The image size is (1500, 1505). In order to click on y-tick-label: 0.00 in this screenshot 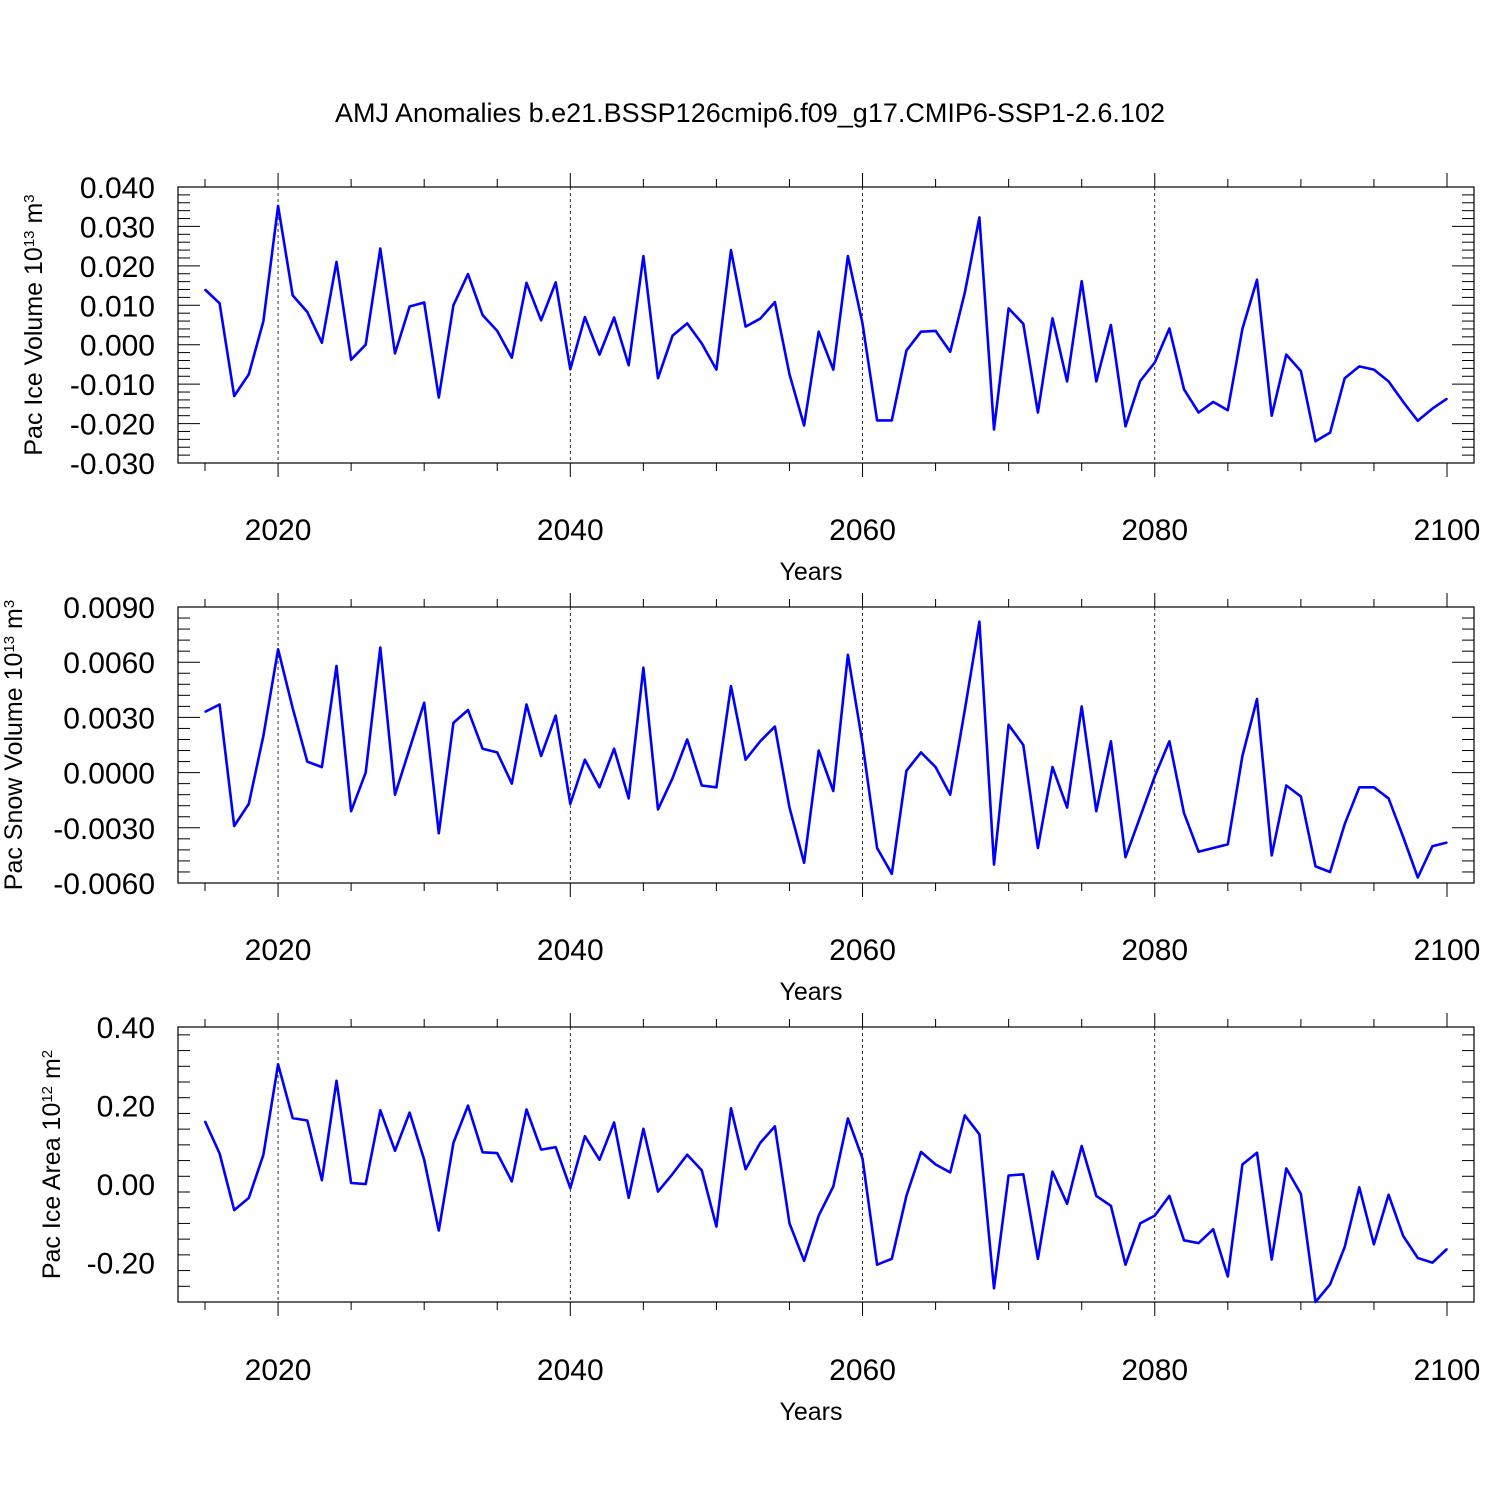, I will do `click(126, 1185)`.